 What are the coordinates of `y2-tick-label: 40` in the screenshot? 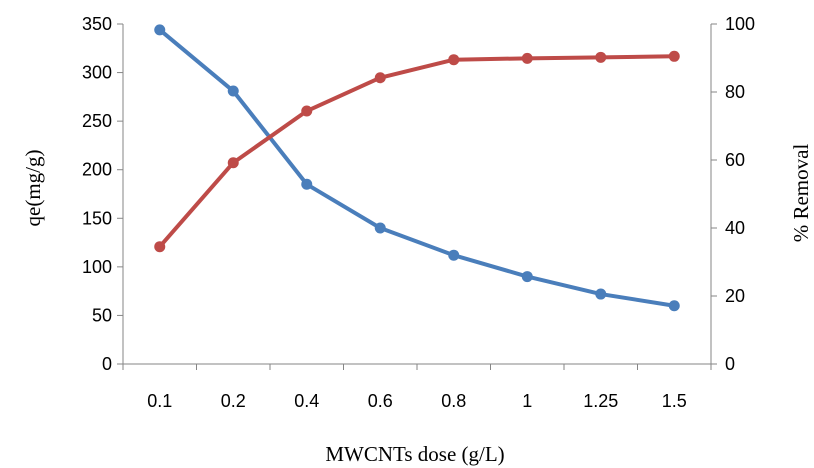 It's located at (735, 228).